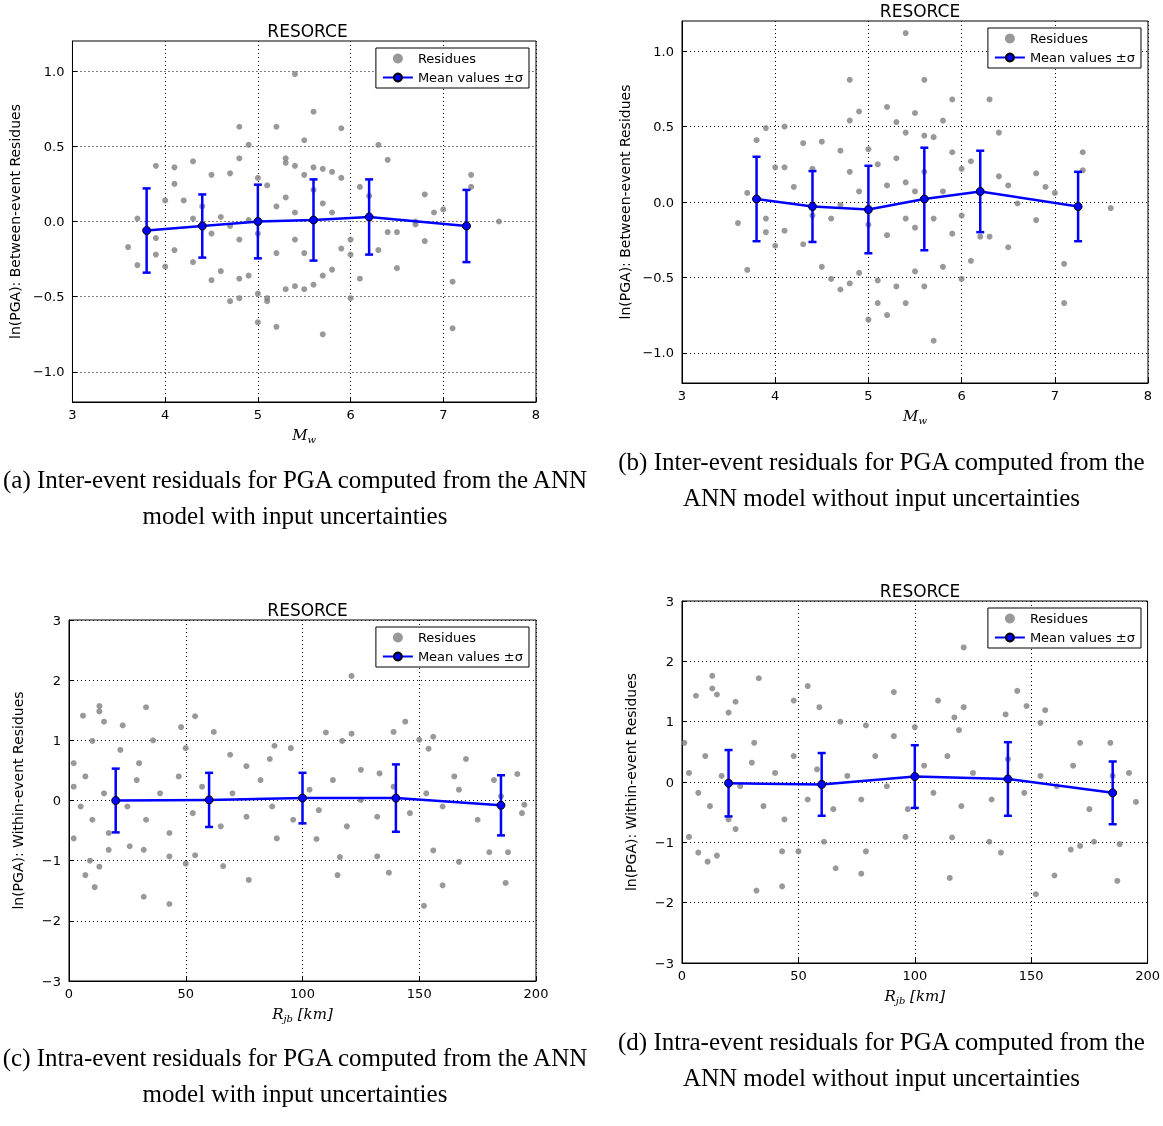 This screenshot has width=1163, height=1126. What do you see at coordinates (295, 498) in the screenshot?
I see `text: (a) Inter-event residuals for PGA computed from the ANN model with input uncertainties` at bounding box center [295, 498].